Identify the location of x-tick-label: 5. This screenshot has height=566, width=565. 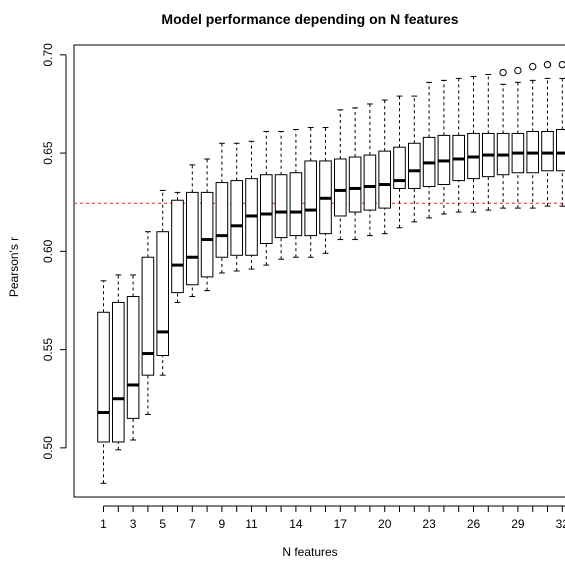
(162, 524).